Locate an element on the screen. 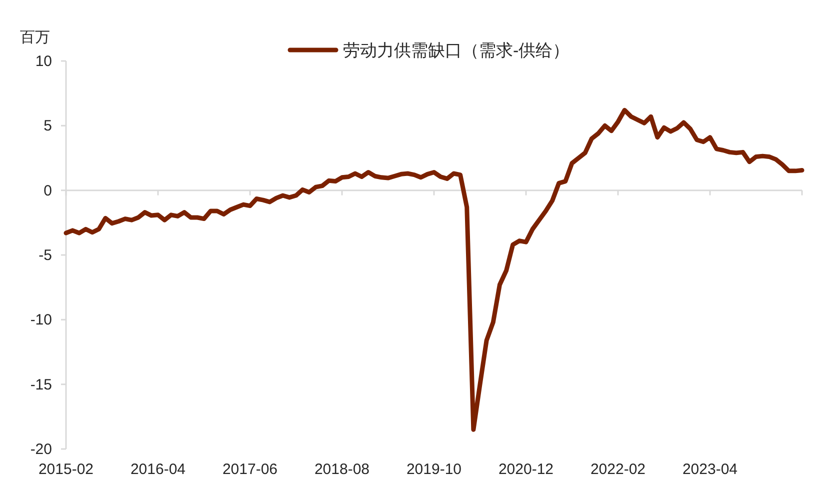  x-tick-label: 2022-02 is located at coordinates (618, 469).